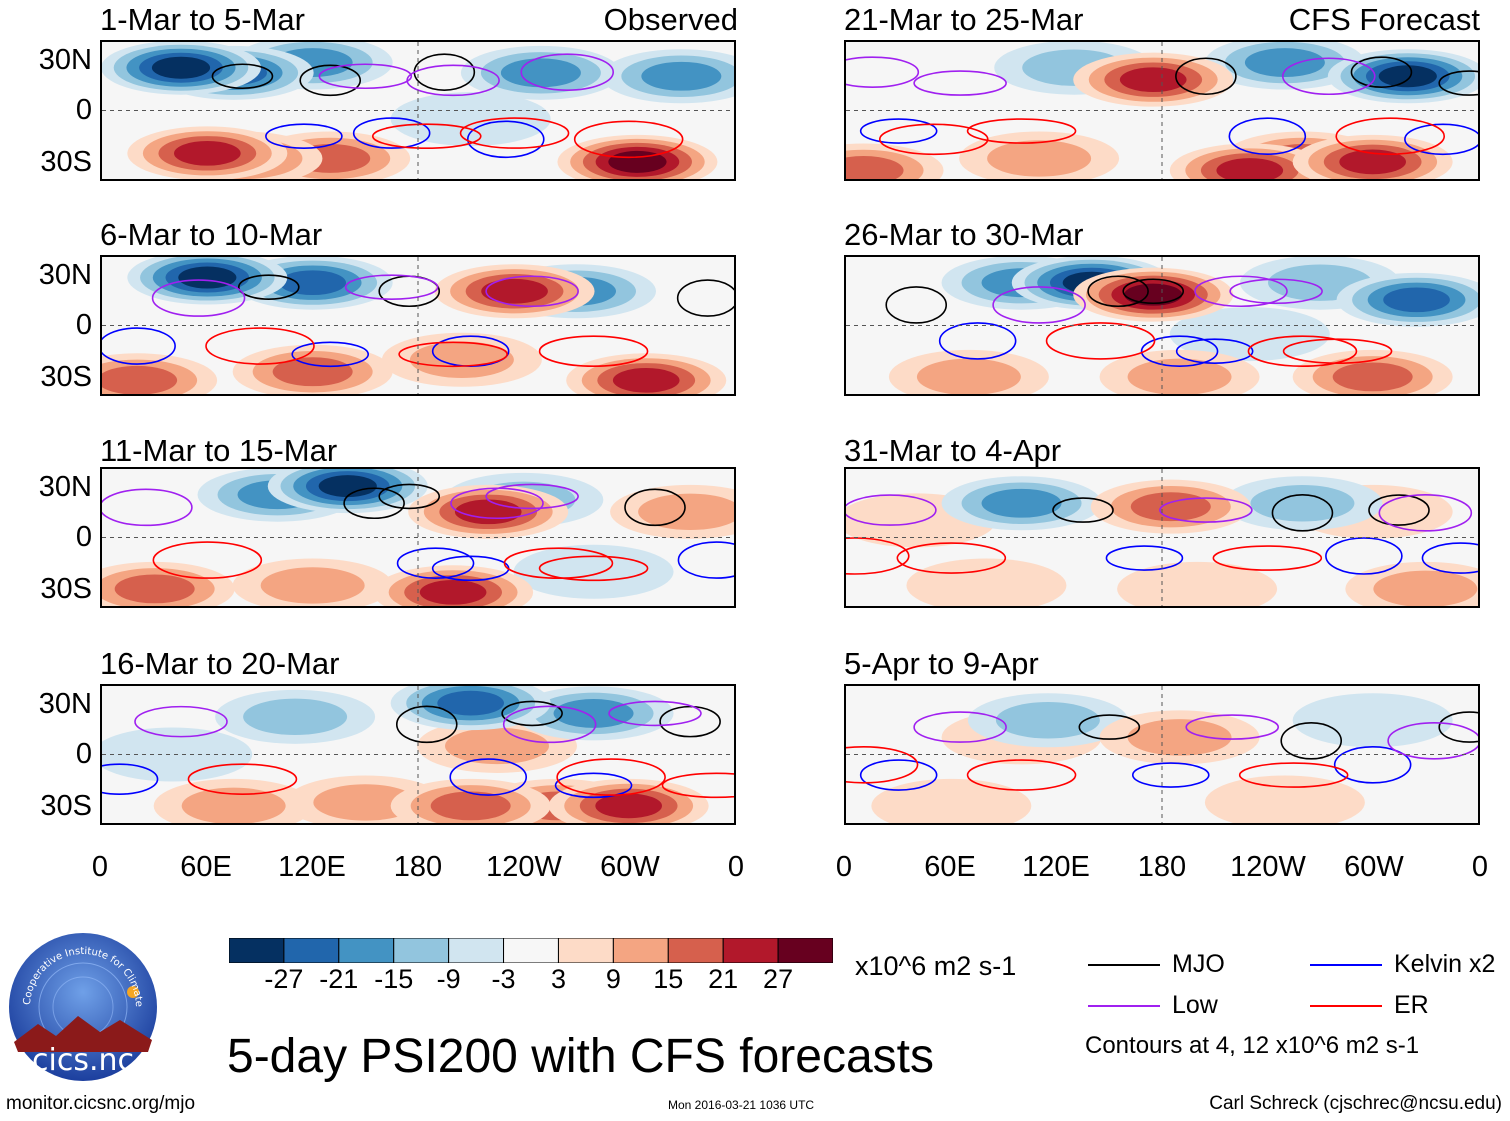 The height and width of the screenshot is (1121, 1510). I want to click on x-tick-label: 60E, so click(206, 867).